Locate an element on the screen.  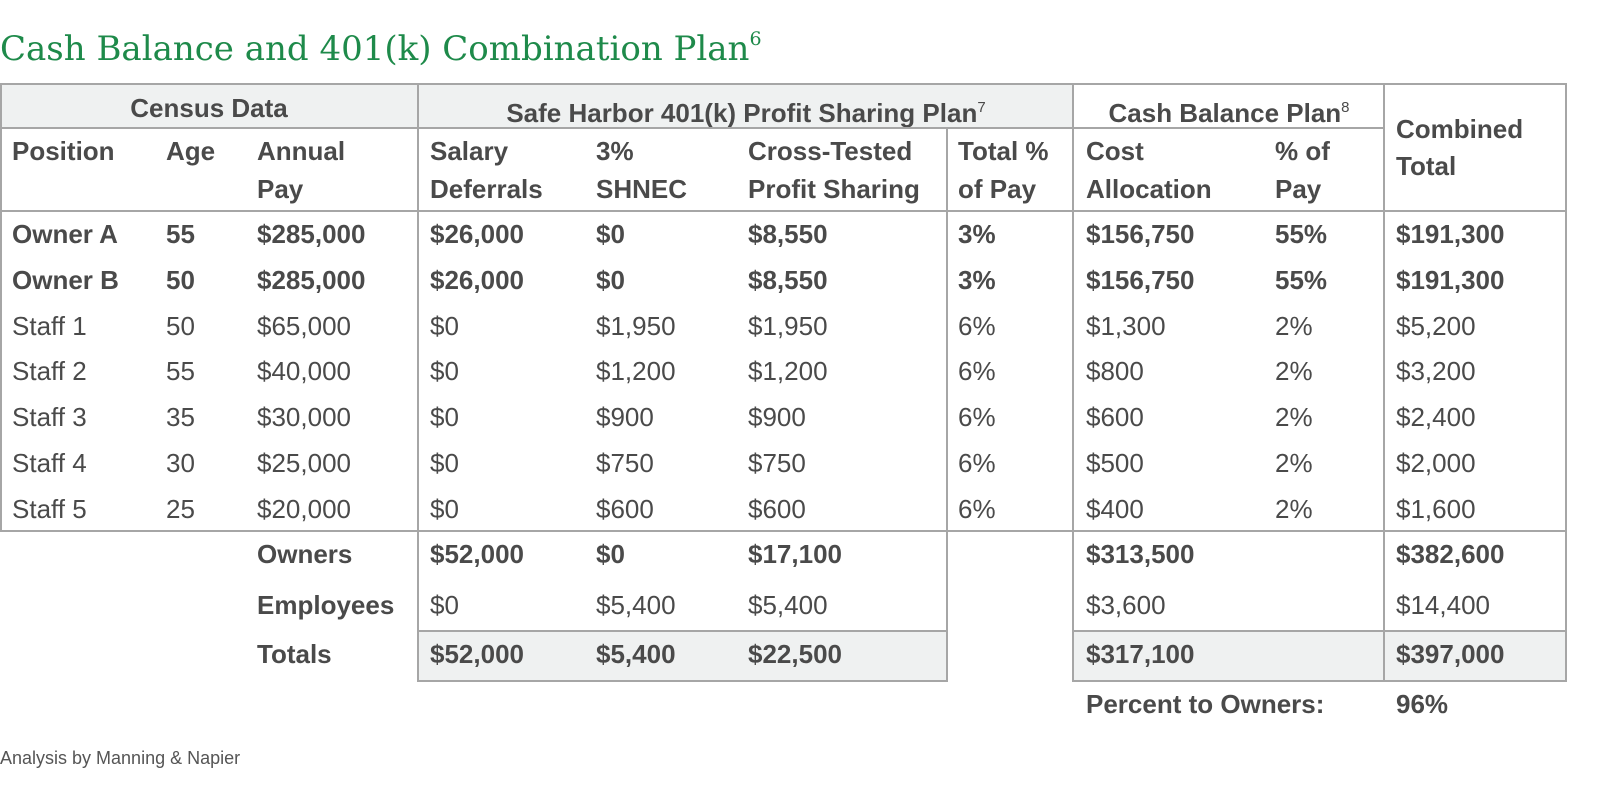
cell-age: 35 is located at coordinates (180, 417).